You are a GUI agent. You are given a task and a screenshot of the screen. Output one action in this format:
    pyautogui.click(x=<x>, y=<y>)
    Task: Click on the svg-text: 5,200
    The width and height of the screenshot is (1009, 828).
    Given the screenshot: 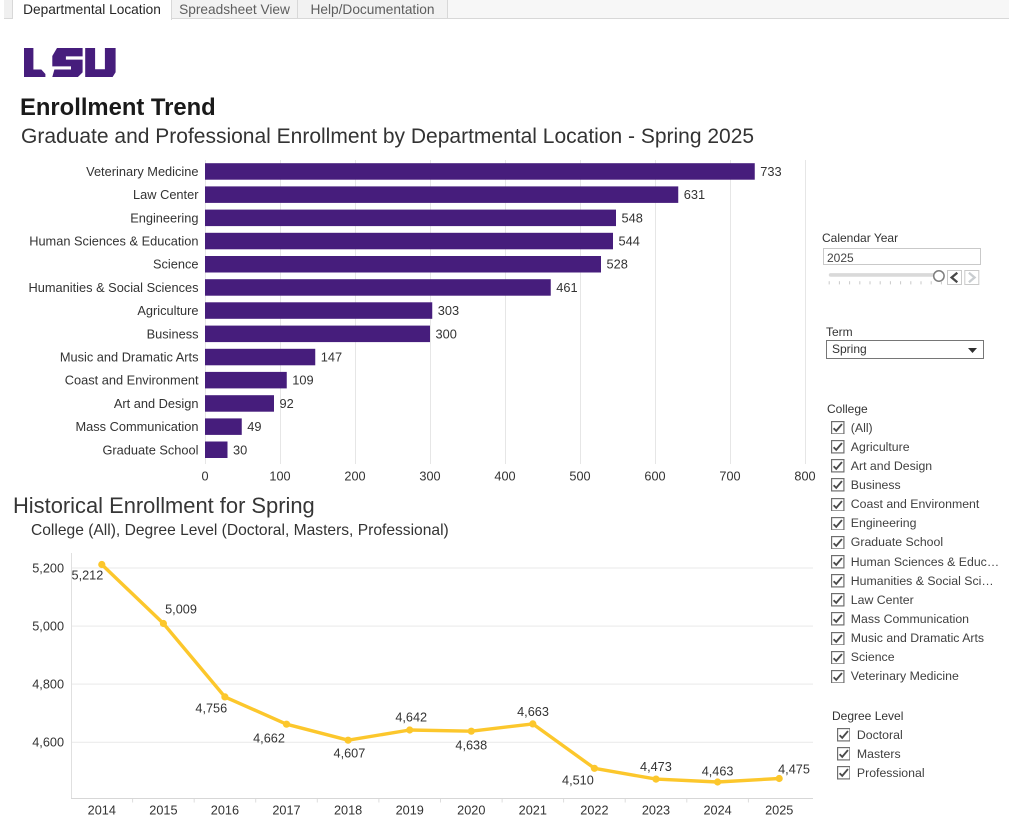 What is the action you would take?
    pyautogui.click(x=48, y=569)
    